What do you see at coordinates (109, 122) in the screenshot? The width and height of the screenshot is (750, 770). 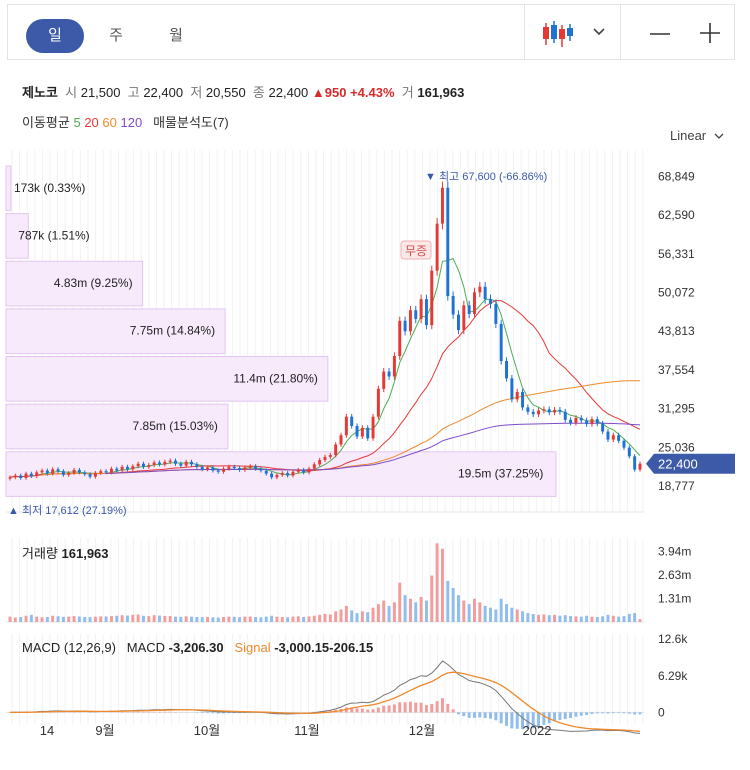 I see `ma-60: 60` at bounding box center [109, 122].